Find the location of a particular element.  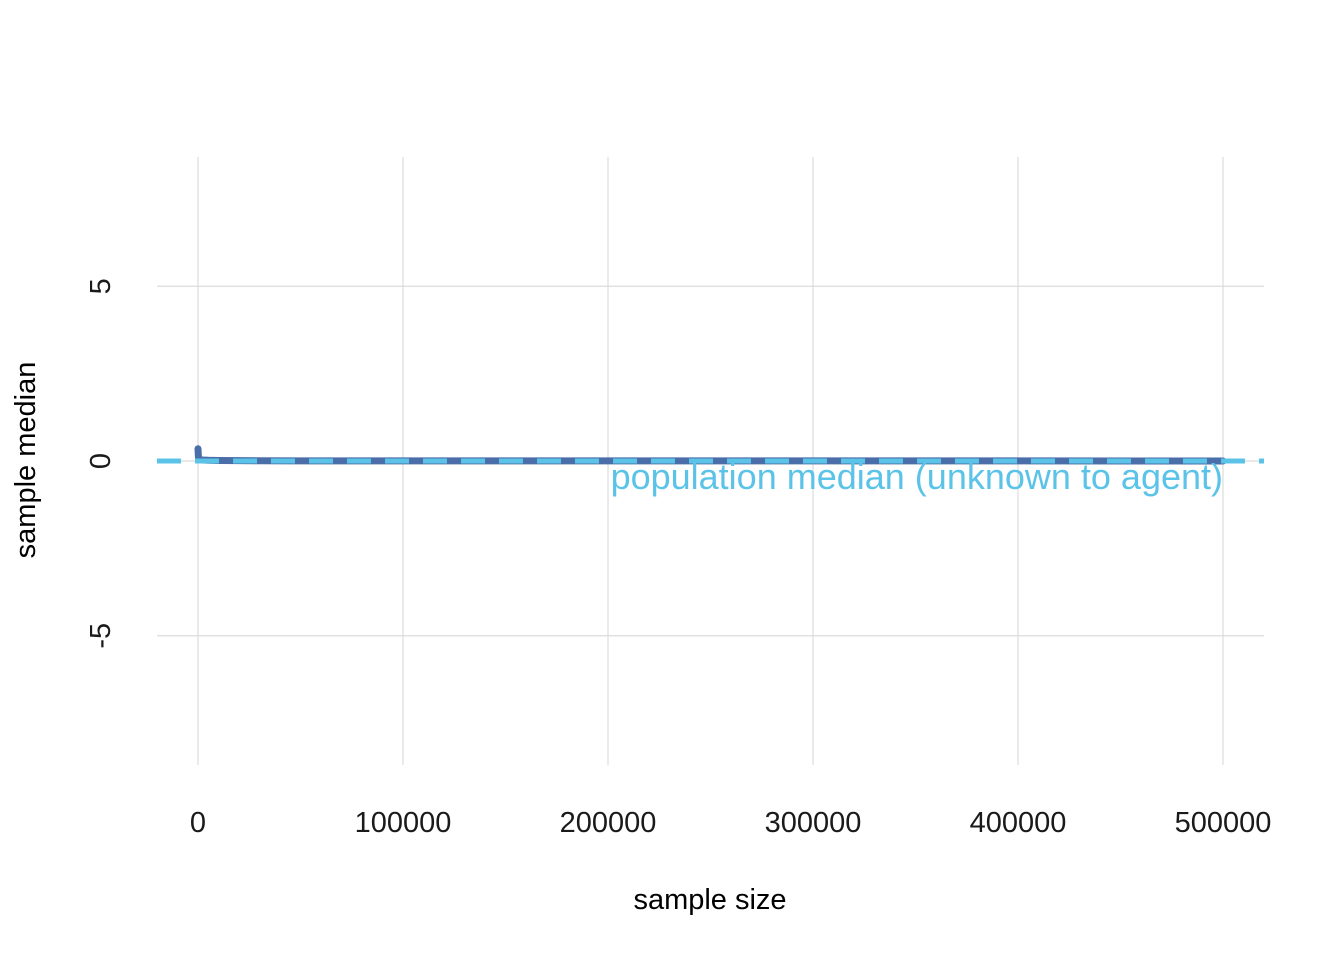

x-tick-label: 200000 is located at coordinates (608, 823).